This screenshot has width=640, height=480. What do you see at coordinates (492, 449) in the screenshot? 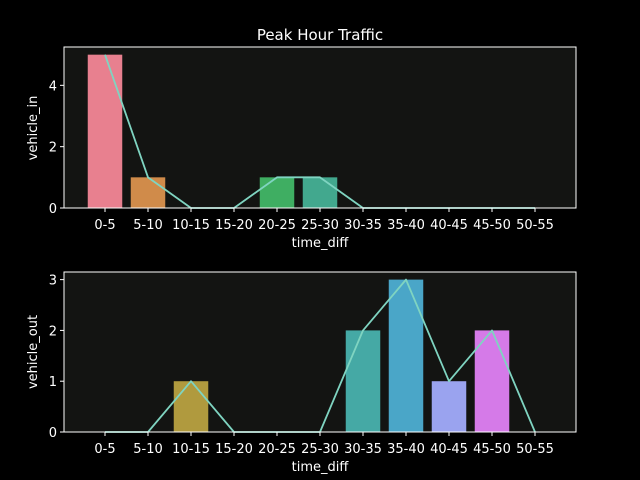
I see `bottom-x-tick-label: 45-50` at bounding box center [492, 449].